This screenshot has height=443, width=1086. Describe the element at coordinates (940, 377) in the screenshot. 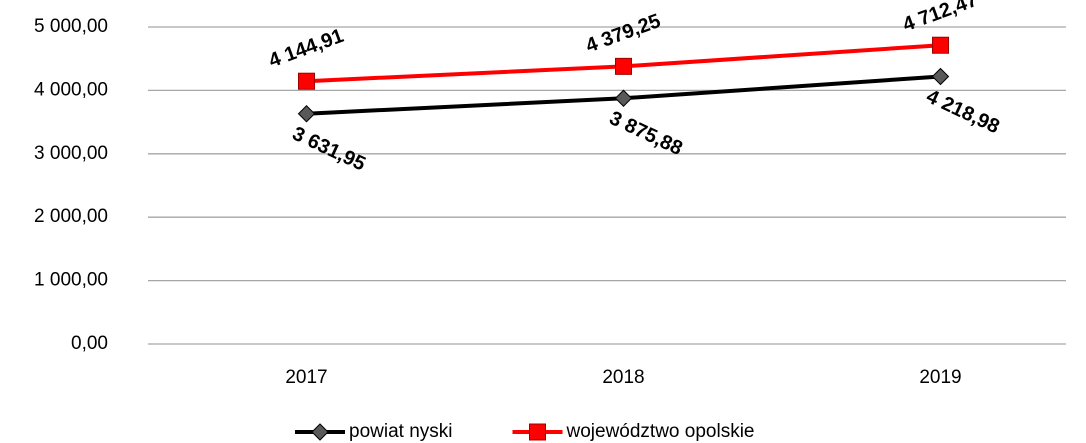

I see `x-tick-label: 2019` at that location.